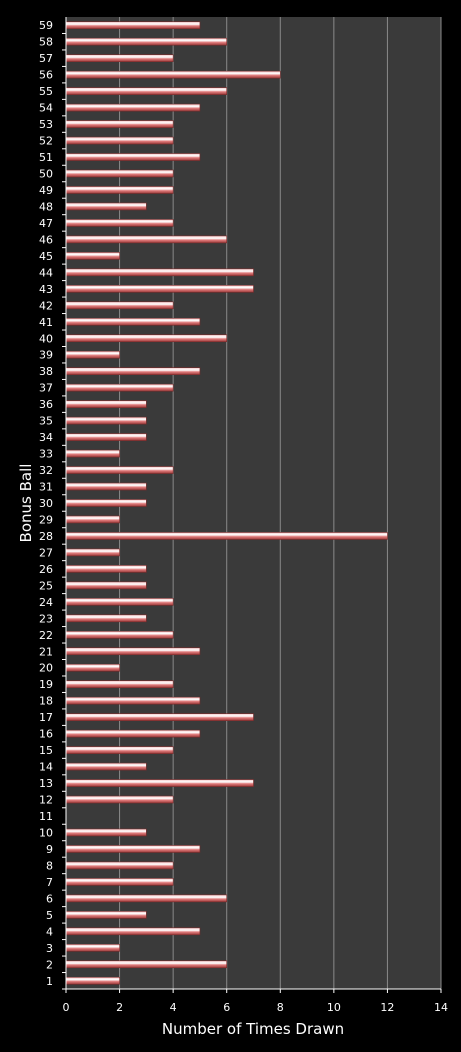 The image size is (461, 1052). Describe the element at coordinates (46, 371) in the screenshot. I see `y-tick-label: 38` at that location.